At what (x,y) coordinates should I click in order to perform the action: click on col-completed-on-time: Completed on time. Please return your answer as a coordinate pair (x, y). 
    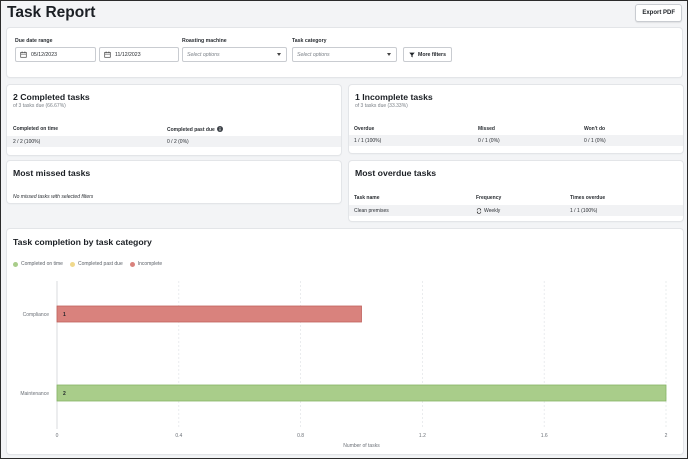
    Looking at the image, I should click on (36, 129).